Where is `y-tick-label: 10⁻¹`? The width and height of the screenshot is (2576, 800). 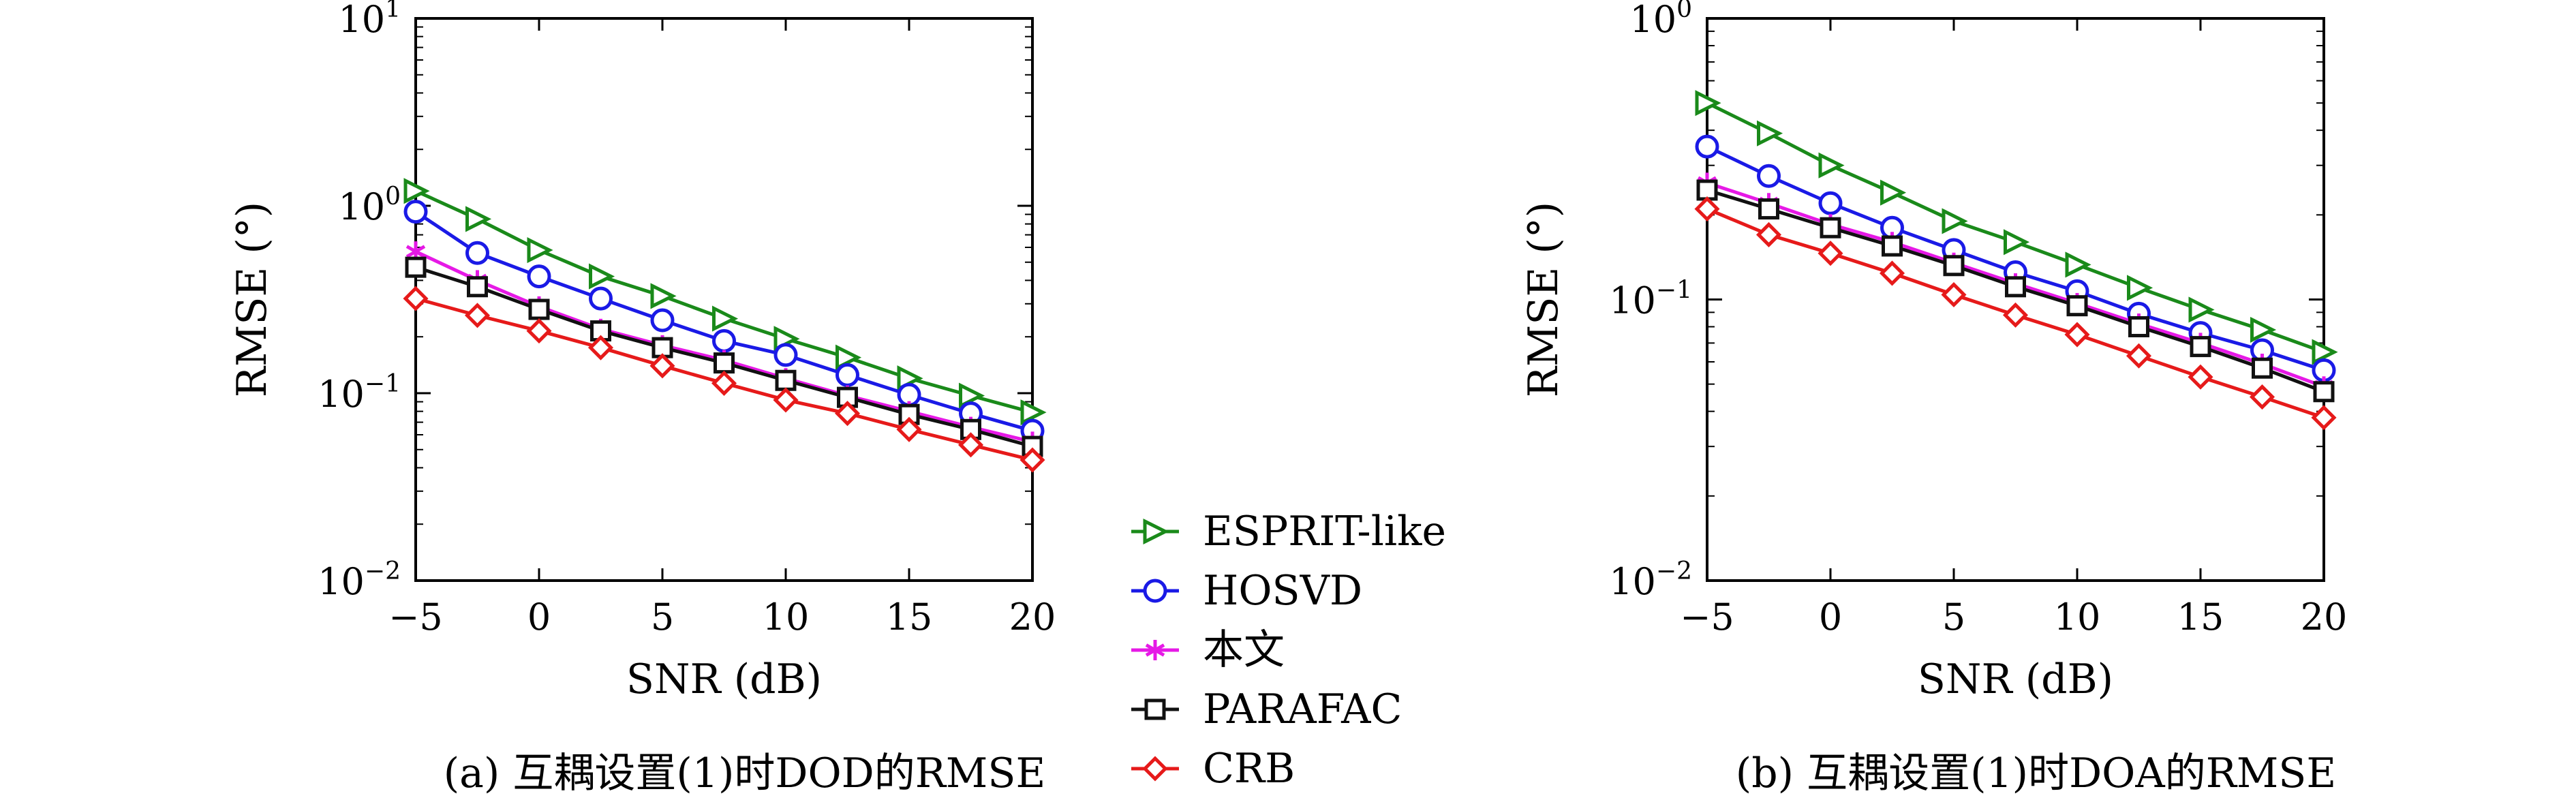 y-tick-label: 10⁻¹ is located at coordinates (1650, 299).